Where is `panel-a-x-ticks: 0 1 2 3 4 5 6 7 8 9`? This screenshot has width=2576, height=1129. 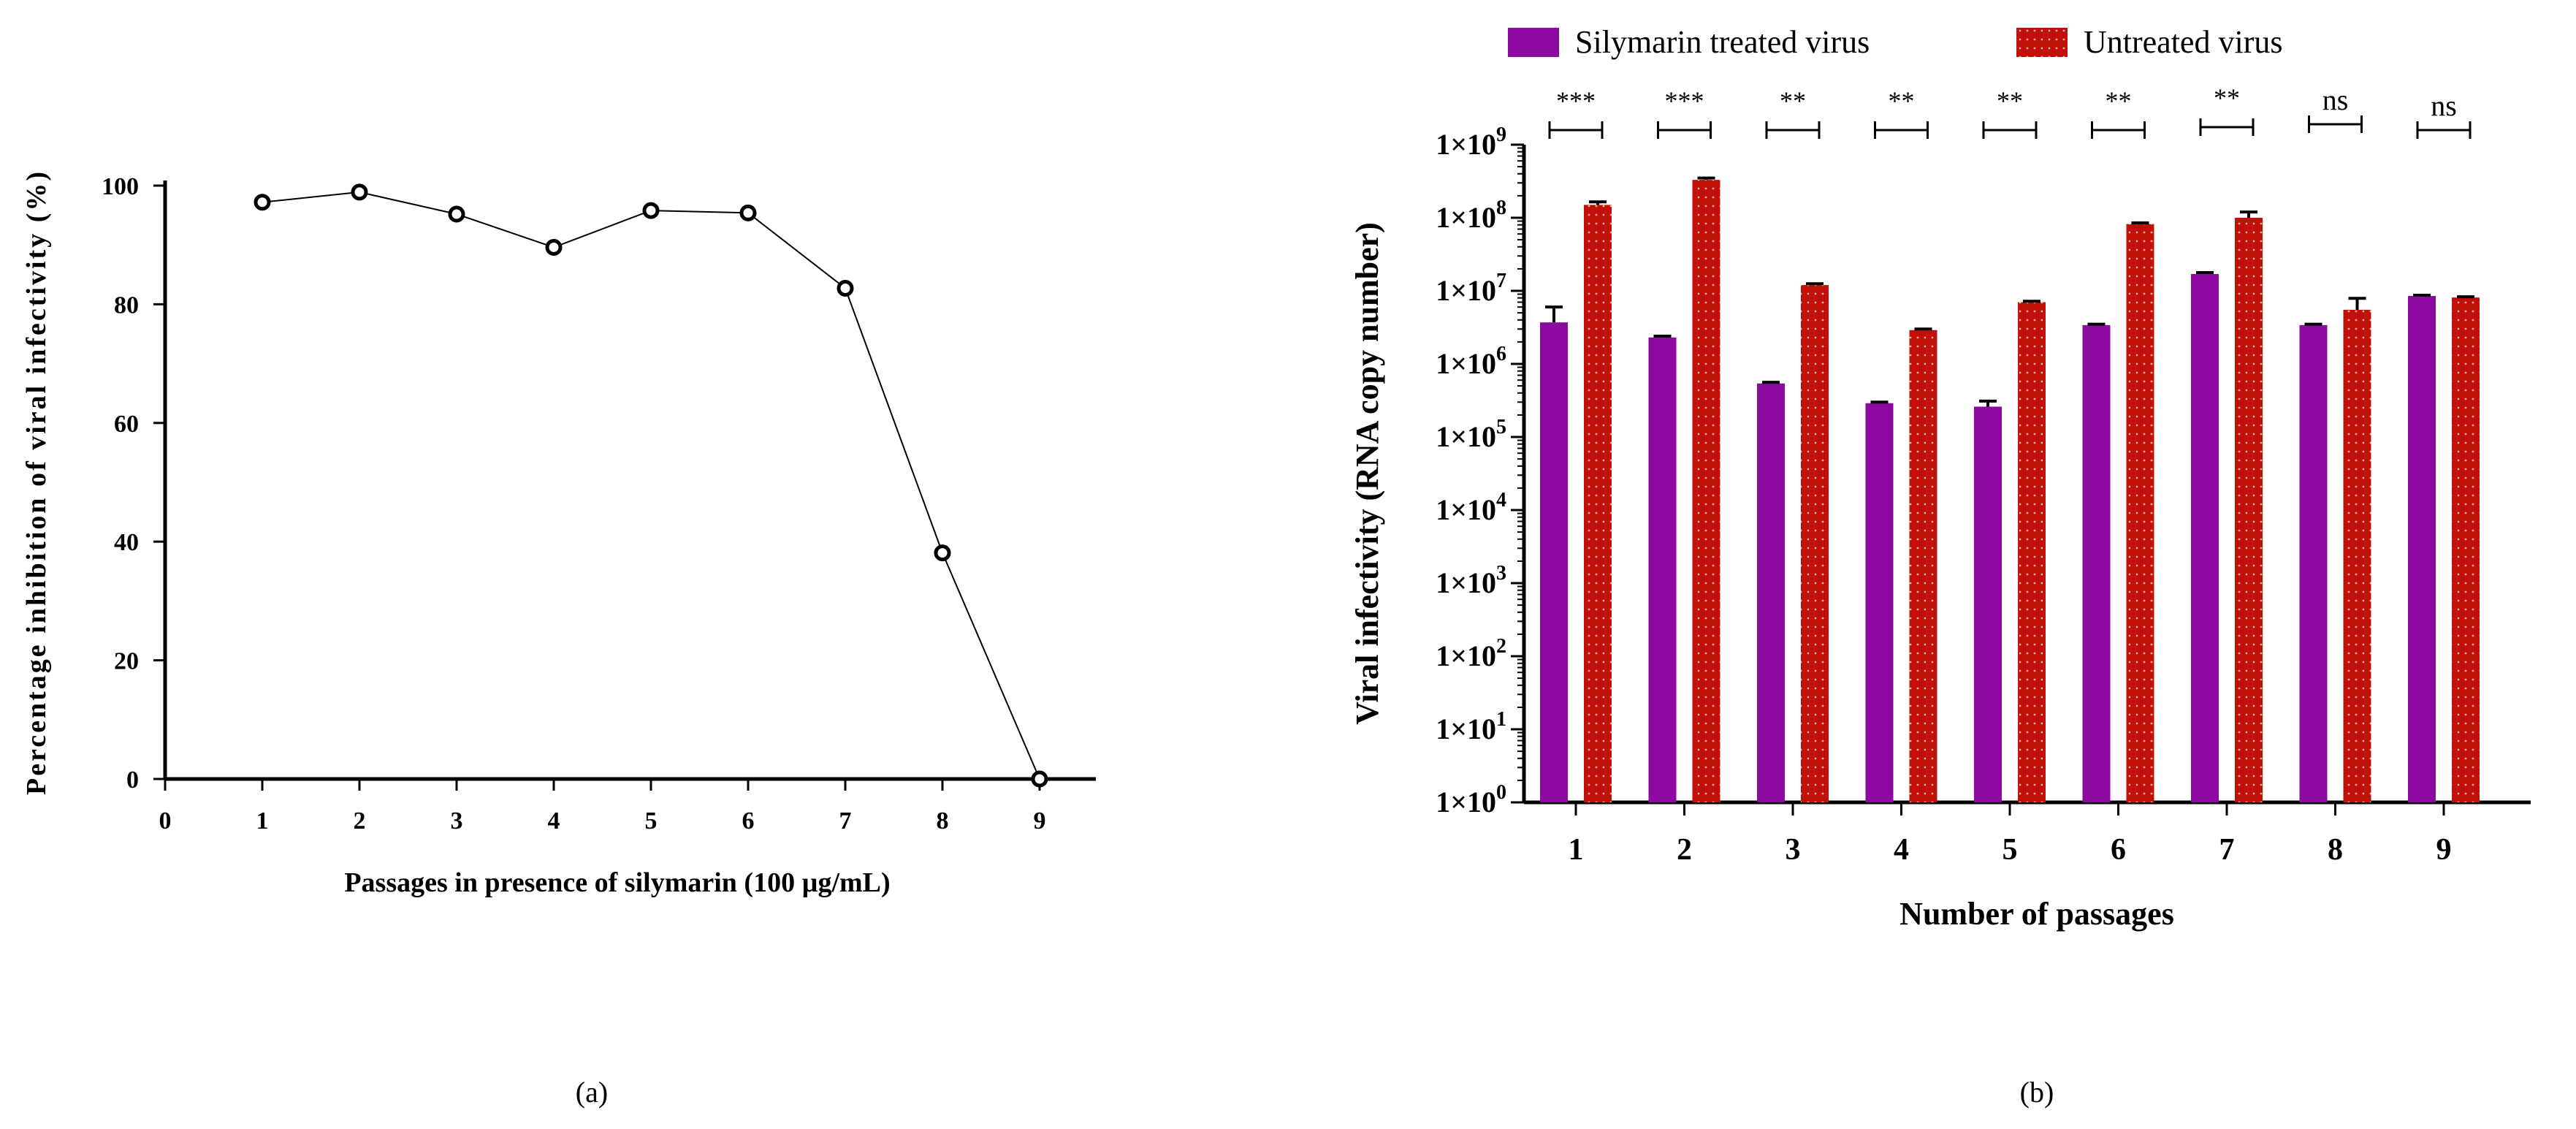 panel-a-x-ticks: 0 1 2 3 4 5 6 7 8 9 is located at coordinates (602, 807).